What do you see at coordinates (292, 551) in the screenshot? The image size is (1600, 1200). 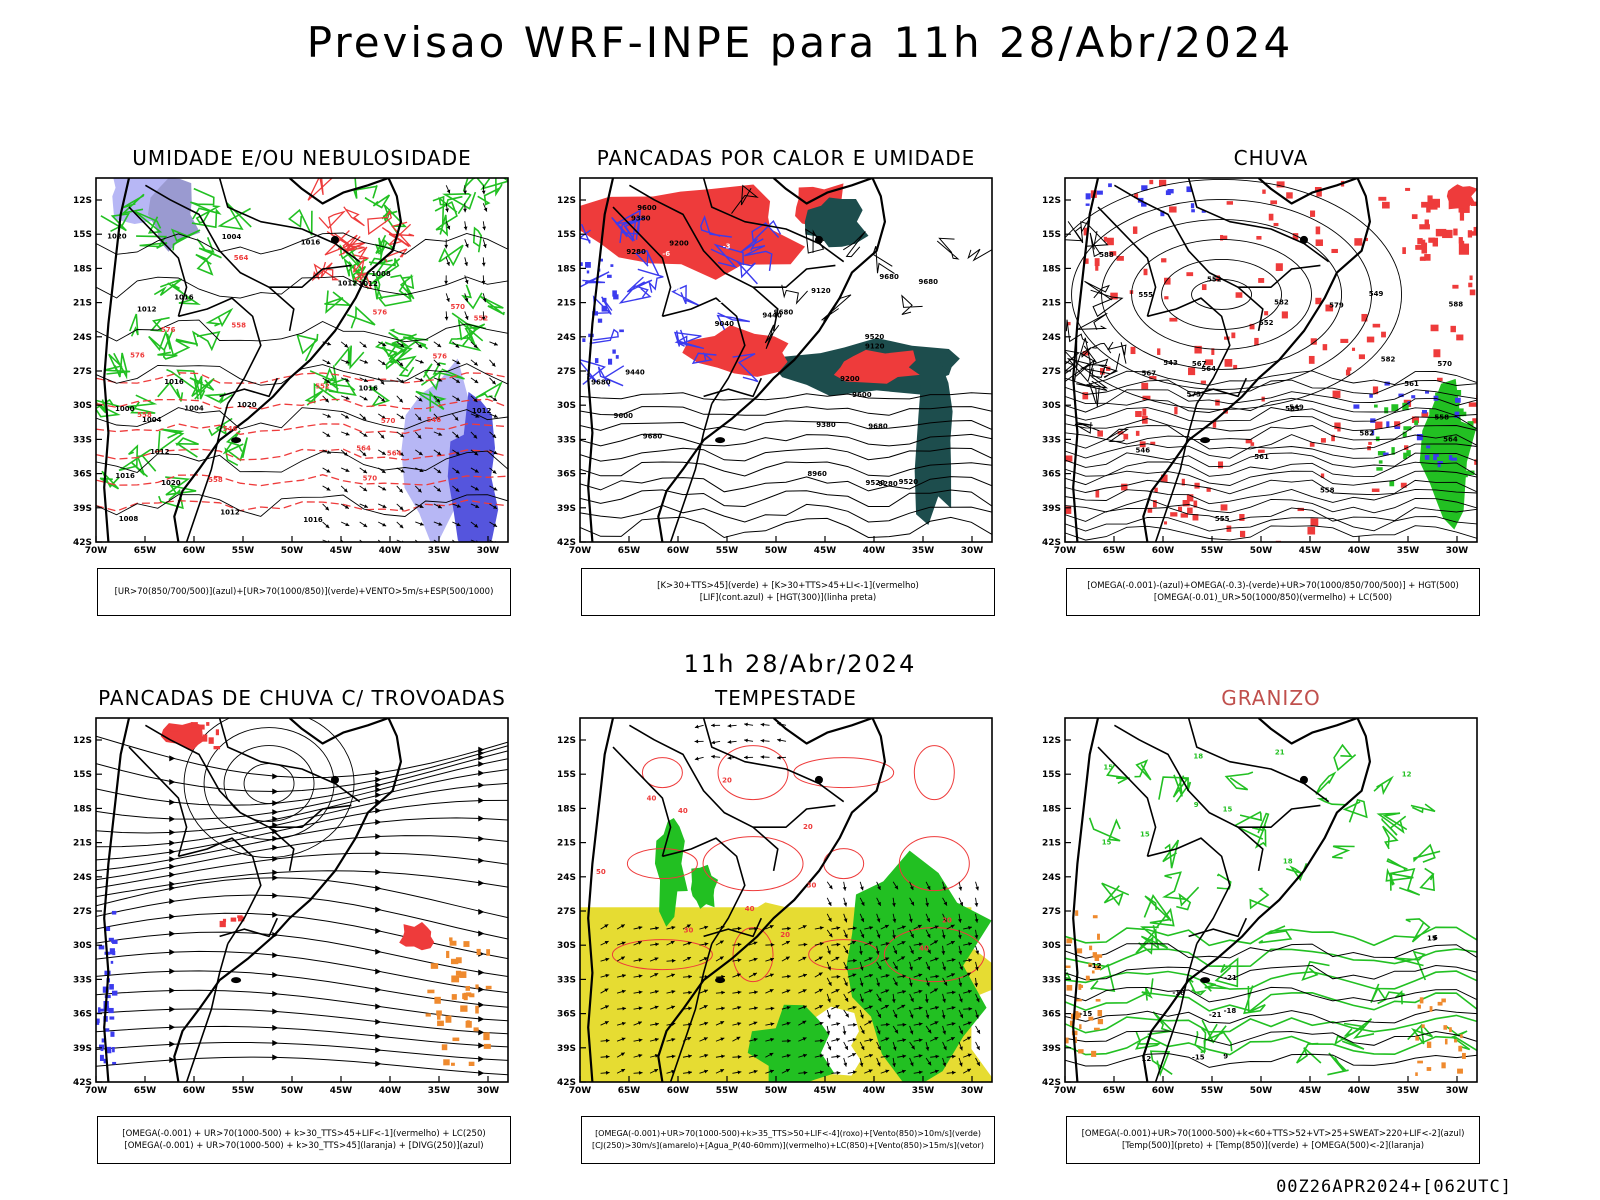 I see `lon-tick-label: 50W` at bounding box center [292, 551].